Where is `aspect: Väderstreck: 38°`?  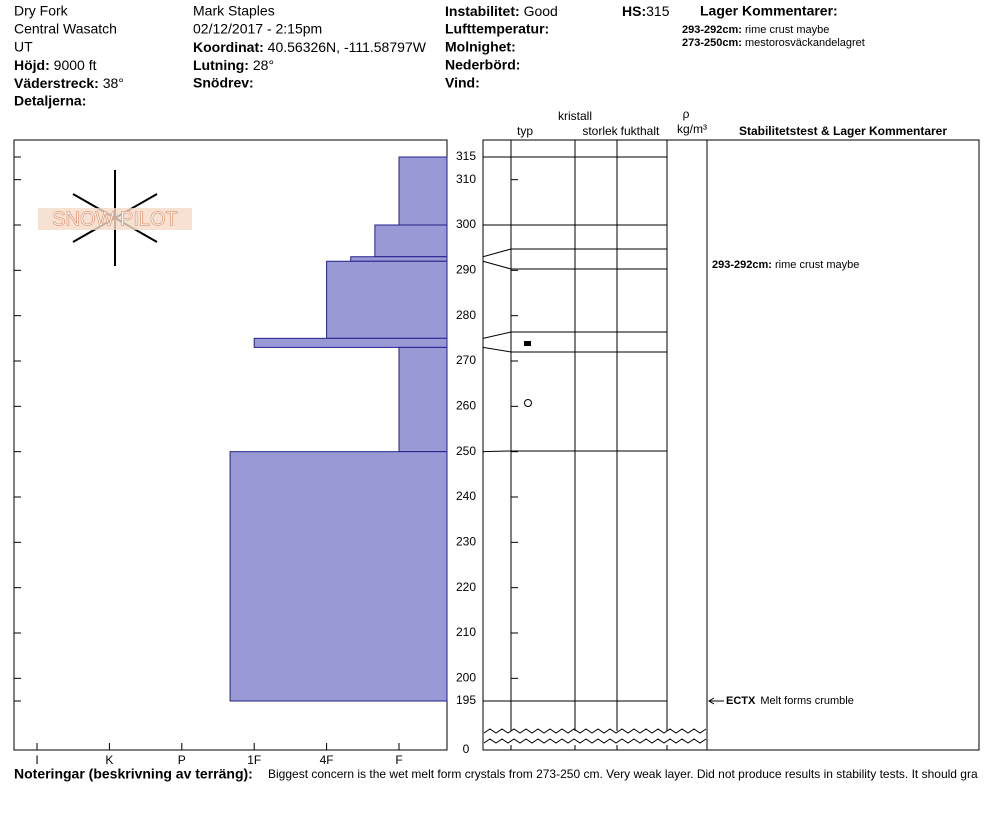 aspect: Väderstreck: 38° is located at coordinates (69, 83).